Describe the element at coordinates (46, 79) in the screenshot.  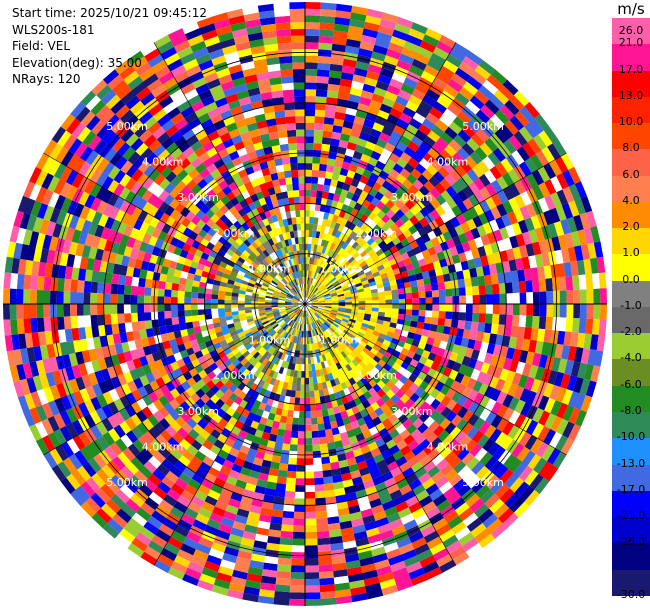
I see `ray-count: NRays: 120` at that location.